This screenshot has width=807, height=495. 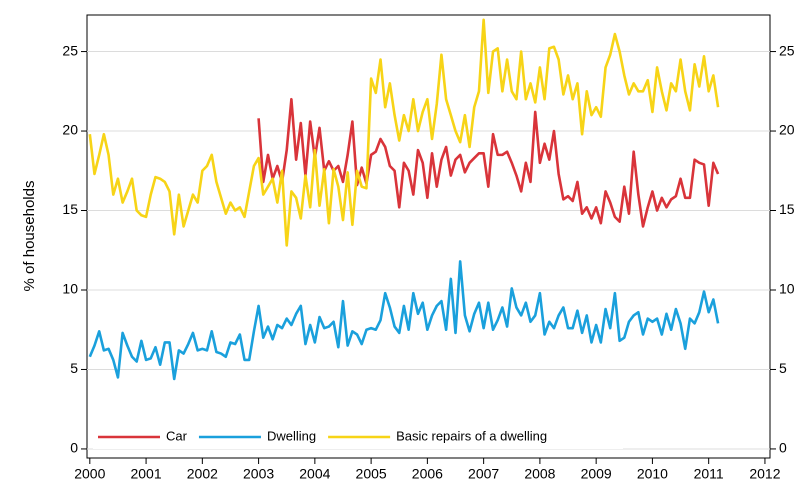 What do you see at coordinates (145, 474) in the screenshot?
I see `x-tick-label: 2001` at bounding box center [145, 474].